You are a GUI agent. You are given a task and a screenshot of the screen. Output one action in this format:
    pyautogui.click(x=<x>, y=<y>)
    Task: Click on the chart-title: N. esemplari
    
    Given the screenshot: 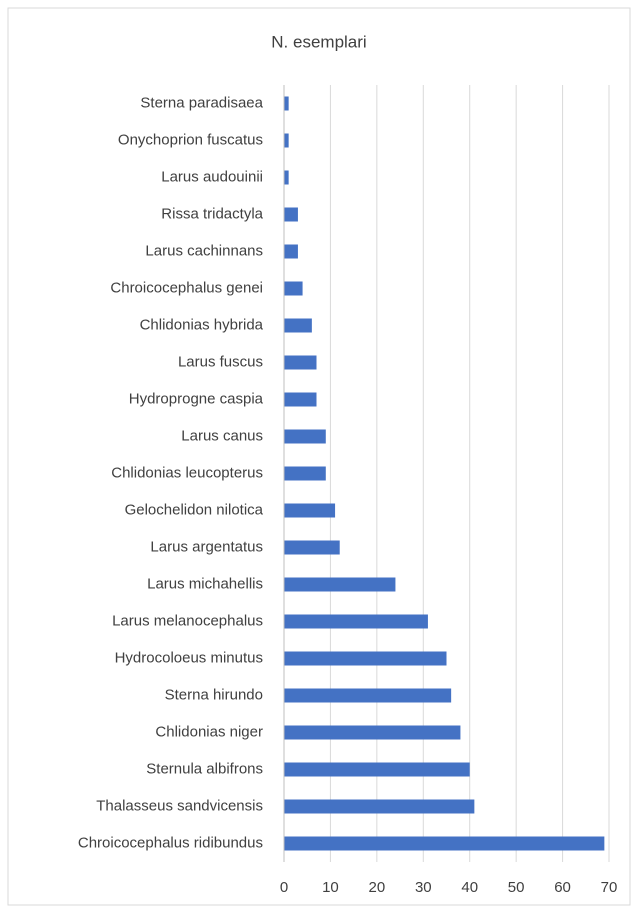 What is the action you would take?
    pyautogui.click(x=318, y=41)
    